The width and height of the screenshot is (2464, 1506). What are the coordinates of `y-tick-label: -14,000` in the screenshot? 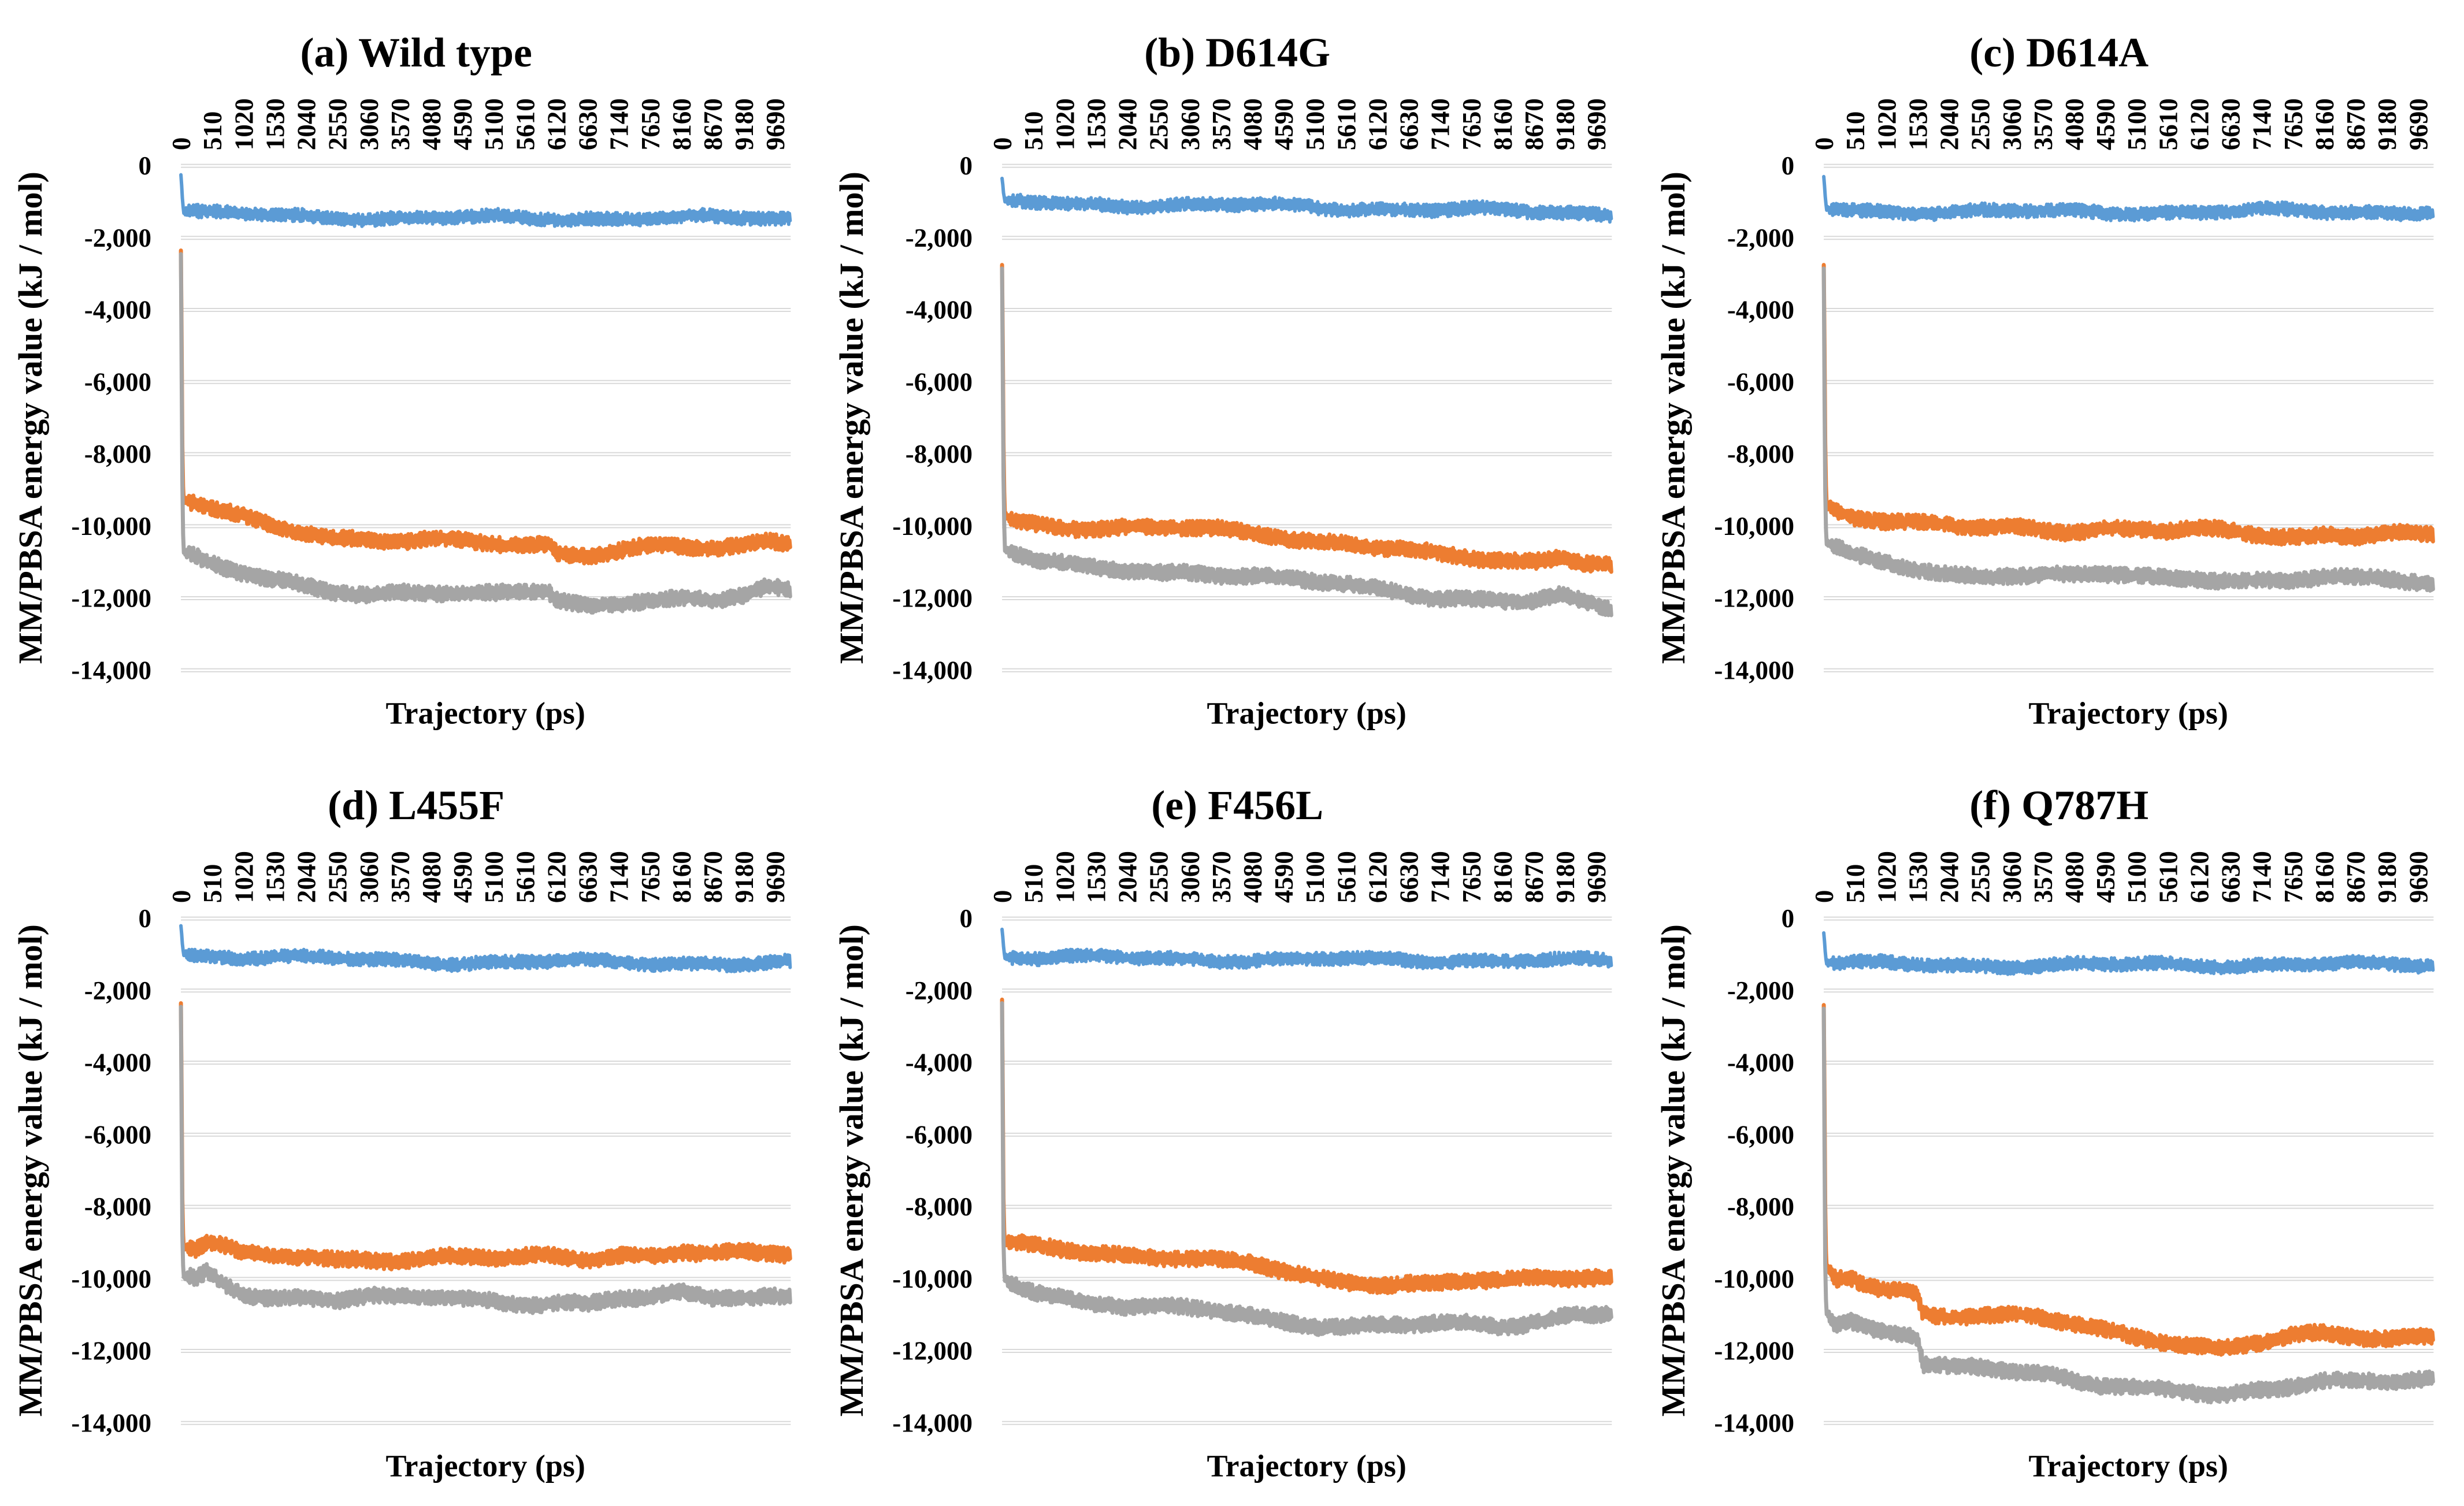 It's located at (111, 1423).